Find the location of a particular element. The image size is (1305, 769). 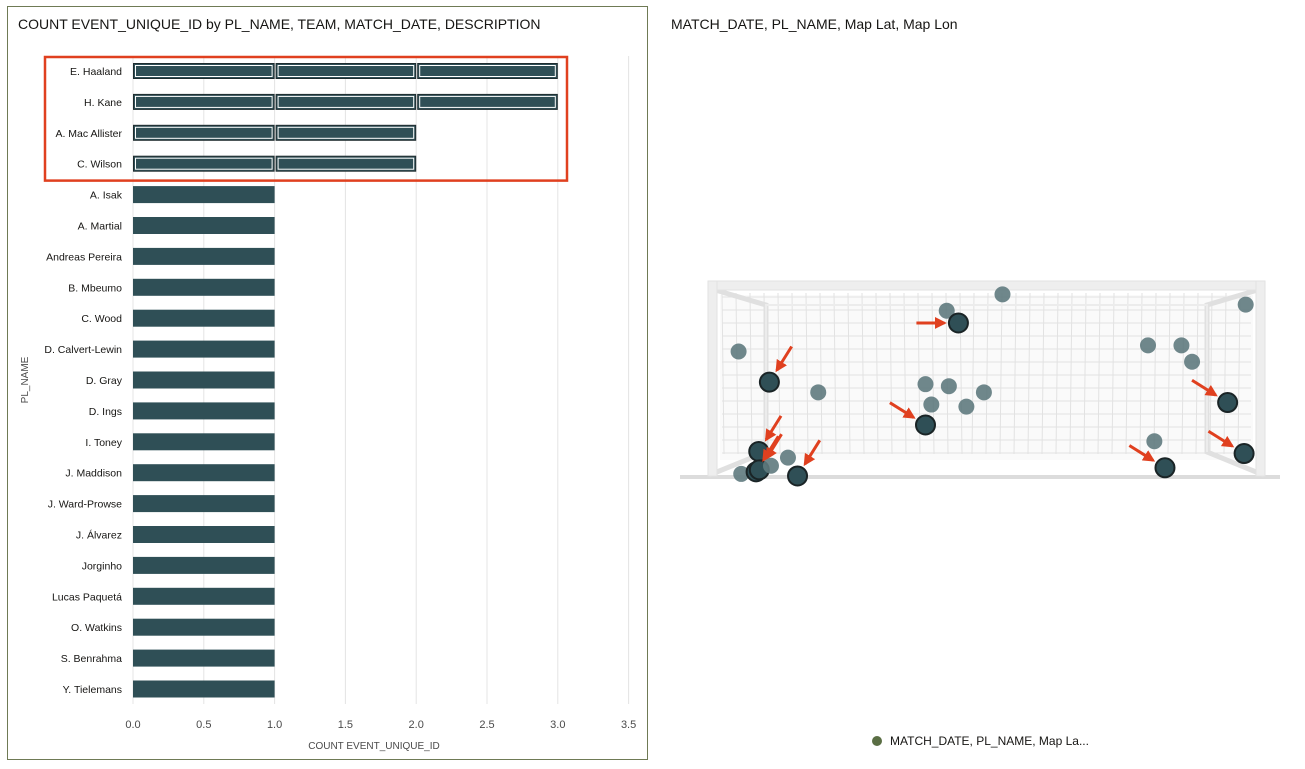

category-label: D. Calvert-Lewin is located at coordinates (83, 350).